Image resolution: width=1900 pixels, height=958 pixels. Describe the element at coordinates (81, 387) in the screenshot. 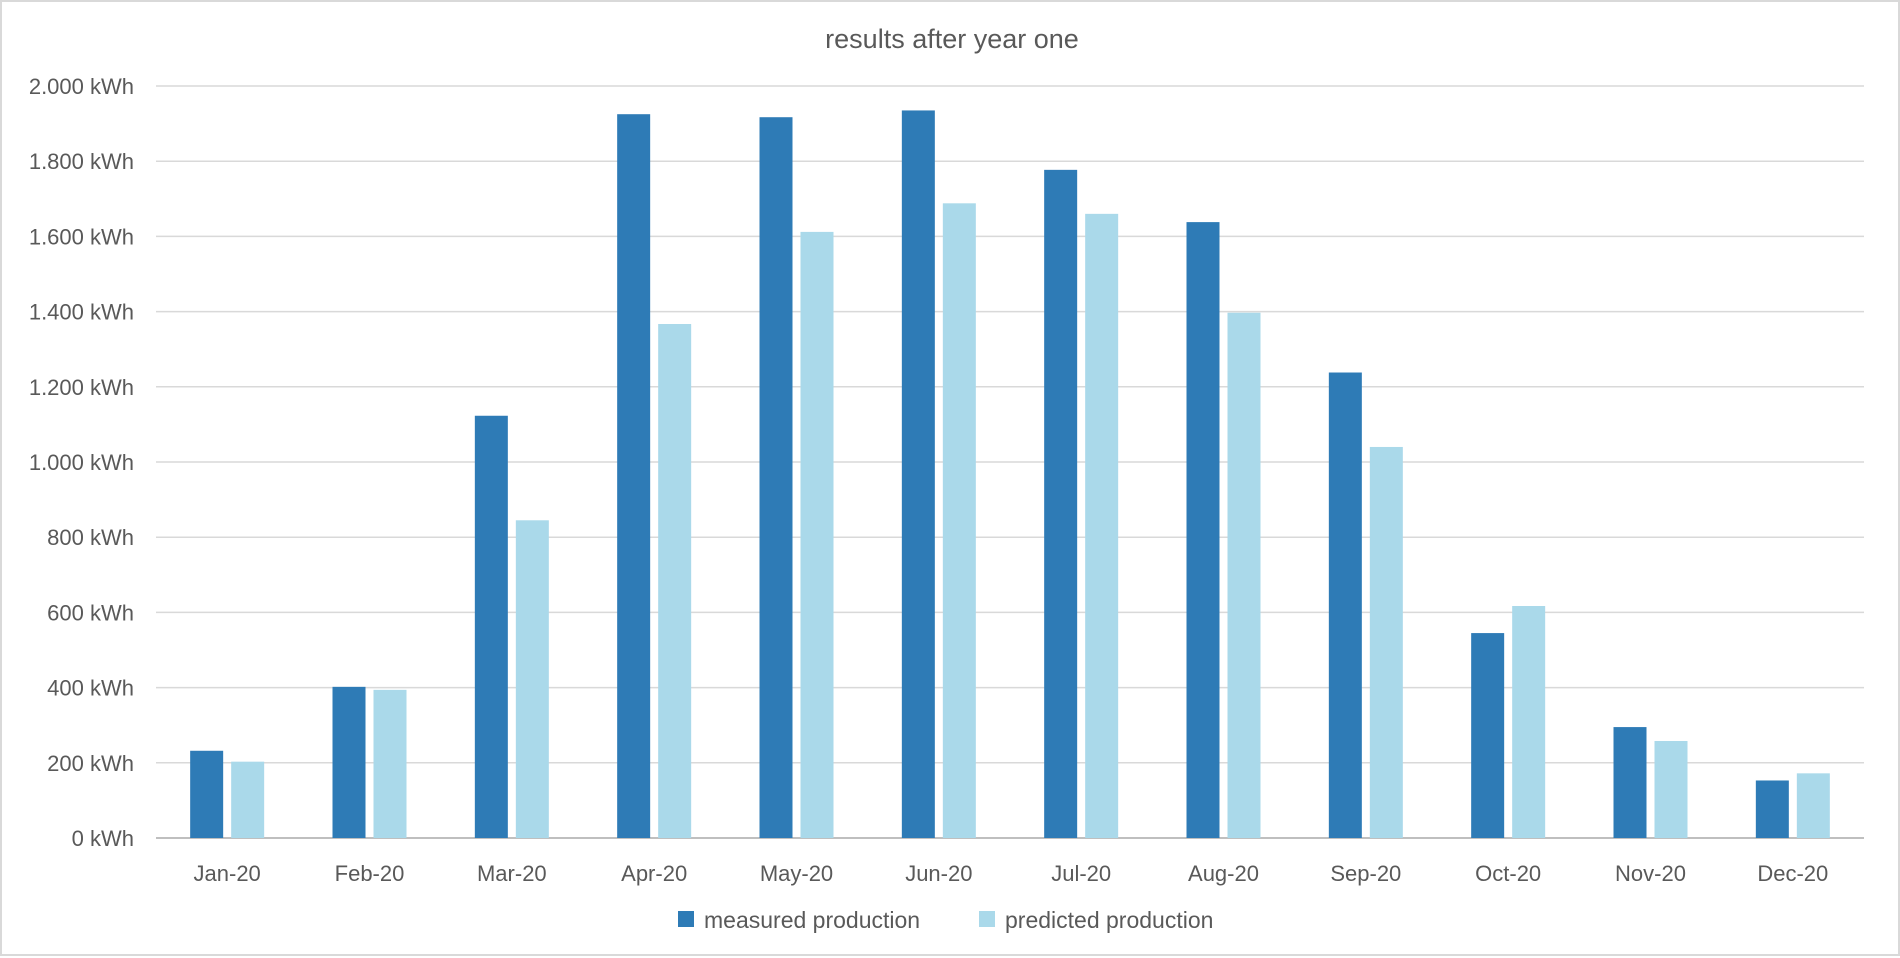

I see `y-tick-label: 1.200 kWh` at that location.